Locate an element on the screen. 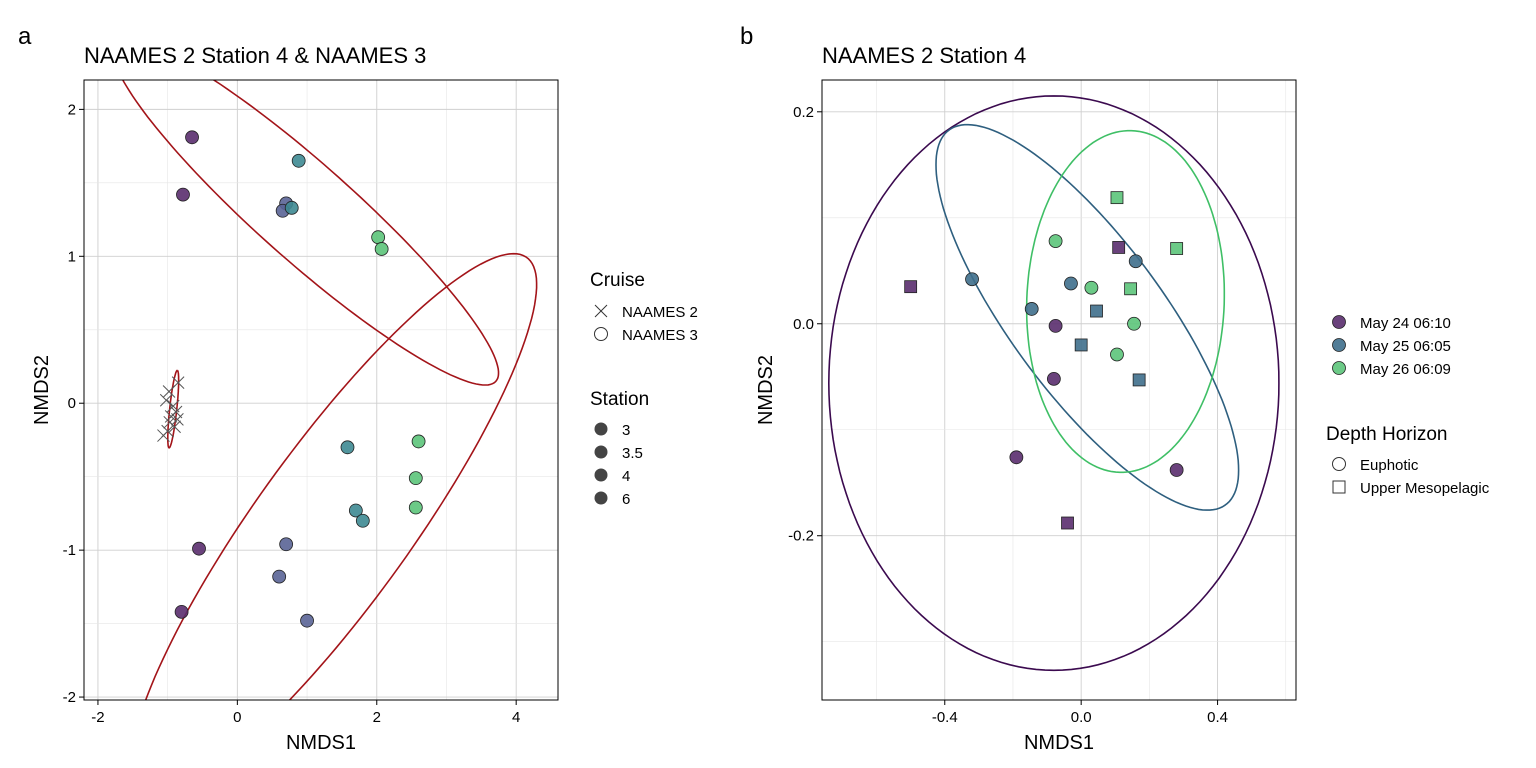 This screenshot has height=768, width=1536. panel-b-title: NAAMES 2 Station 4 is located at coordinates (924, 55).